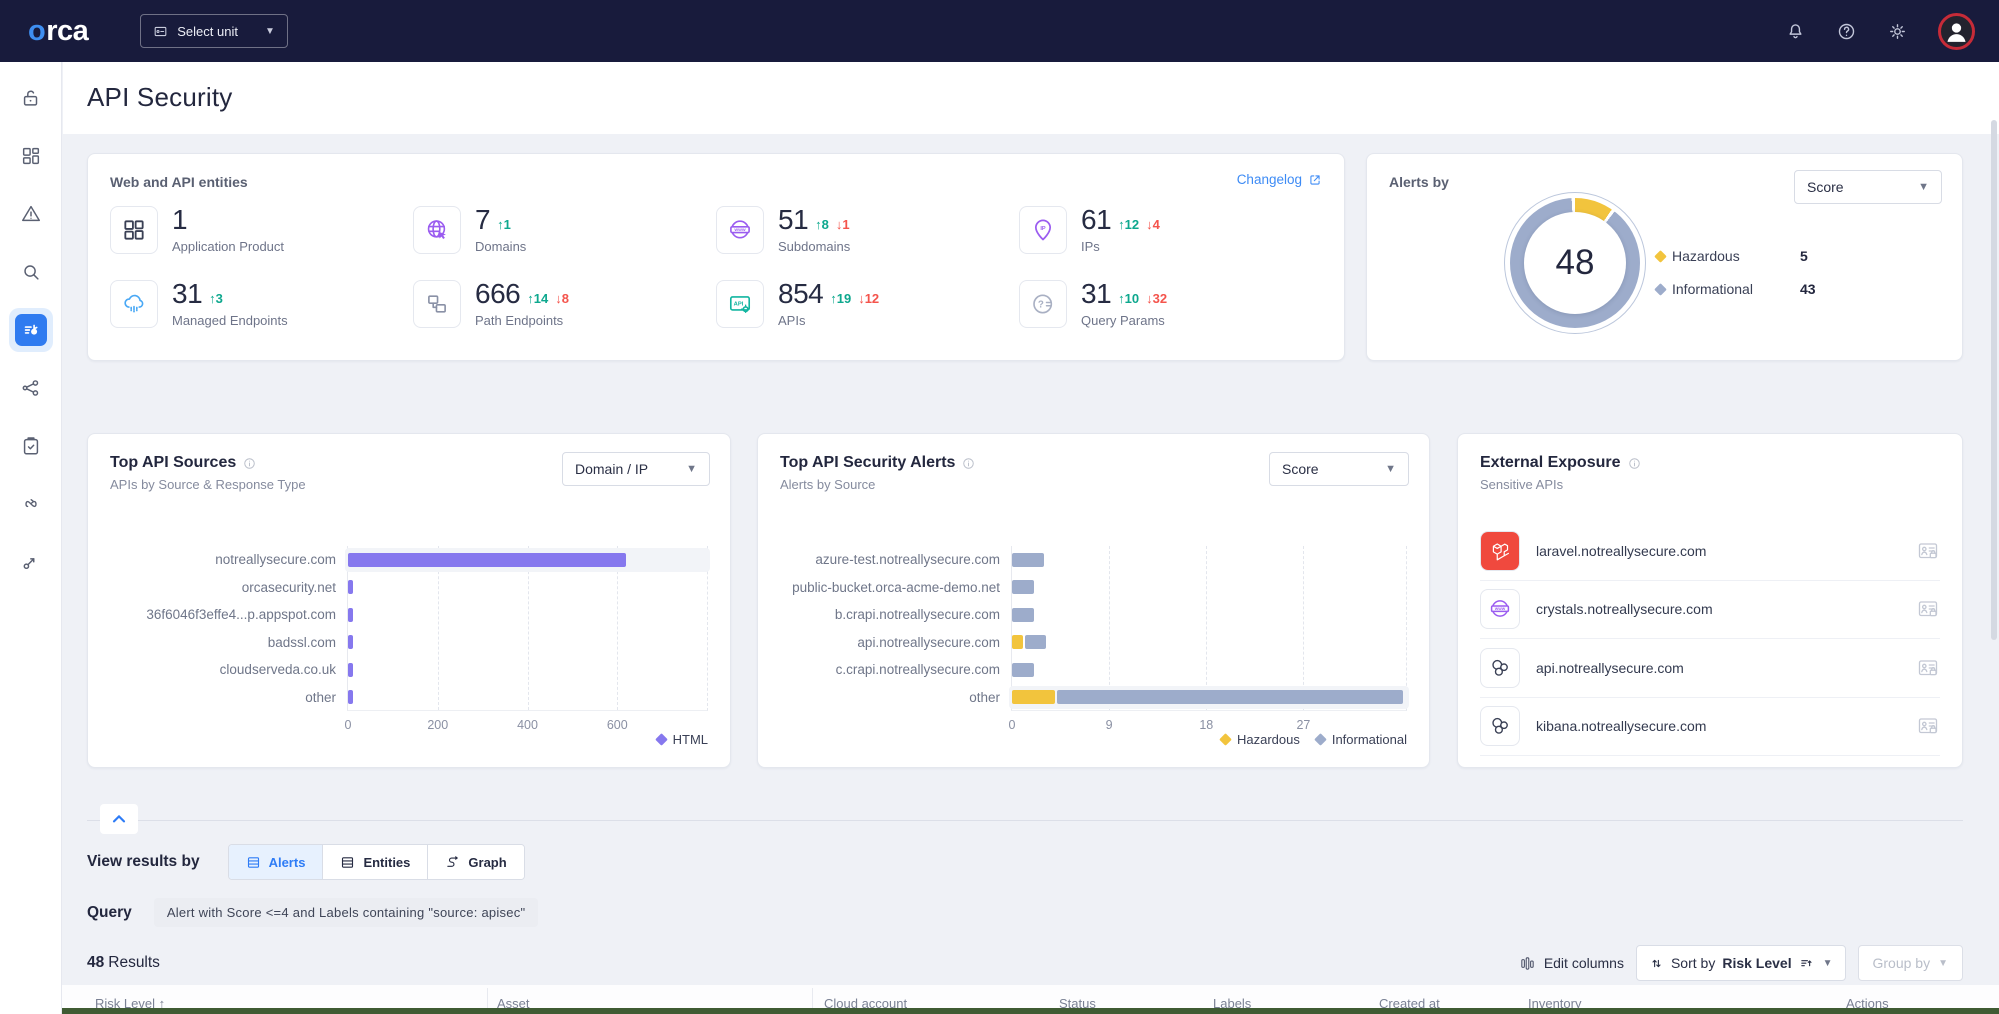 The height and width of the screenshot is (1014, 1999). Describe the element at coordinates (1170, 230) in the screenshot. I see `stat-ips: IP 61 ↑12 ↓4 IPs` at that location.